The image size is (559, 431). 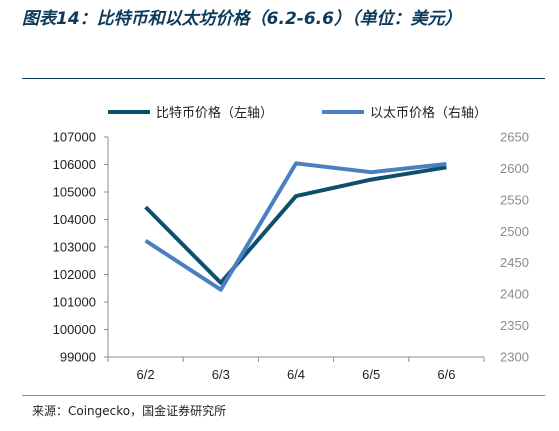 What do you see at coordinates (514, 262) in the screenshot?
I see `y-right-tick-label: 2450` at bounding box center [514, 262].